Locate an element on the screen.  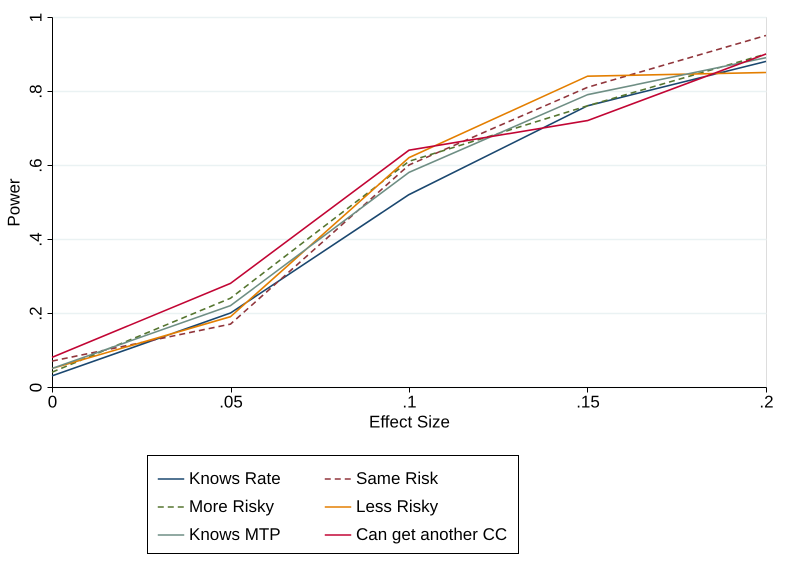
legend-label: Knows MTP is located at coordinates (235, 534).